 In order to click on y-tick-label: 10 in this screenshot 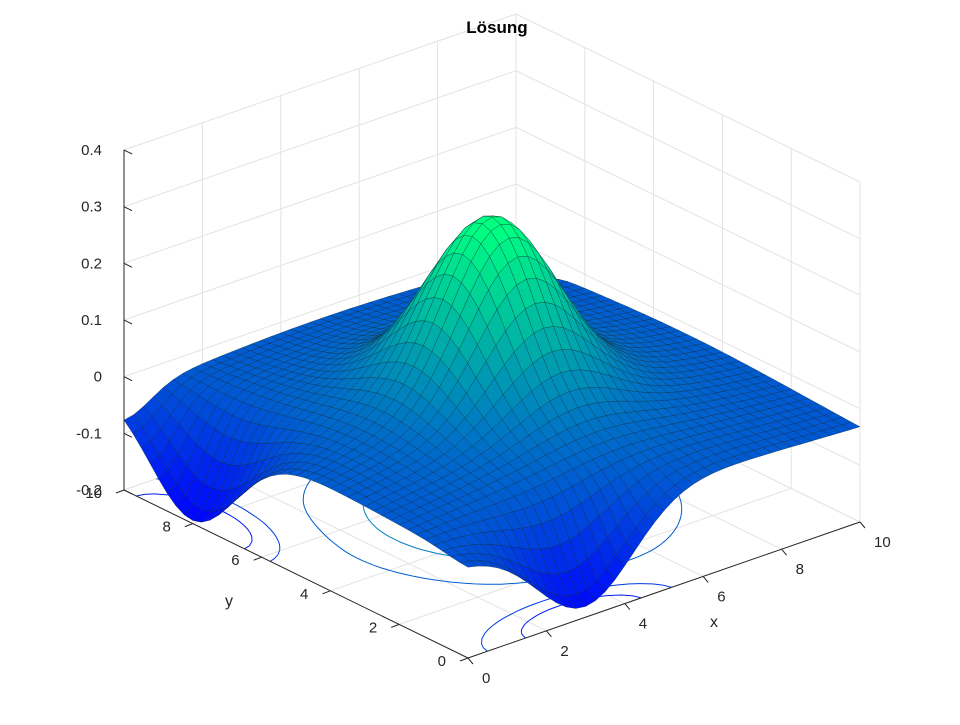, I will do `click(93, 493)`.